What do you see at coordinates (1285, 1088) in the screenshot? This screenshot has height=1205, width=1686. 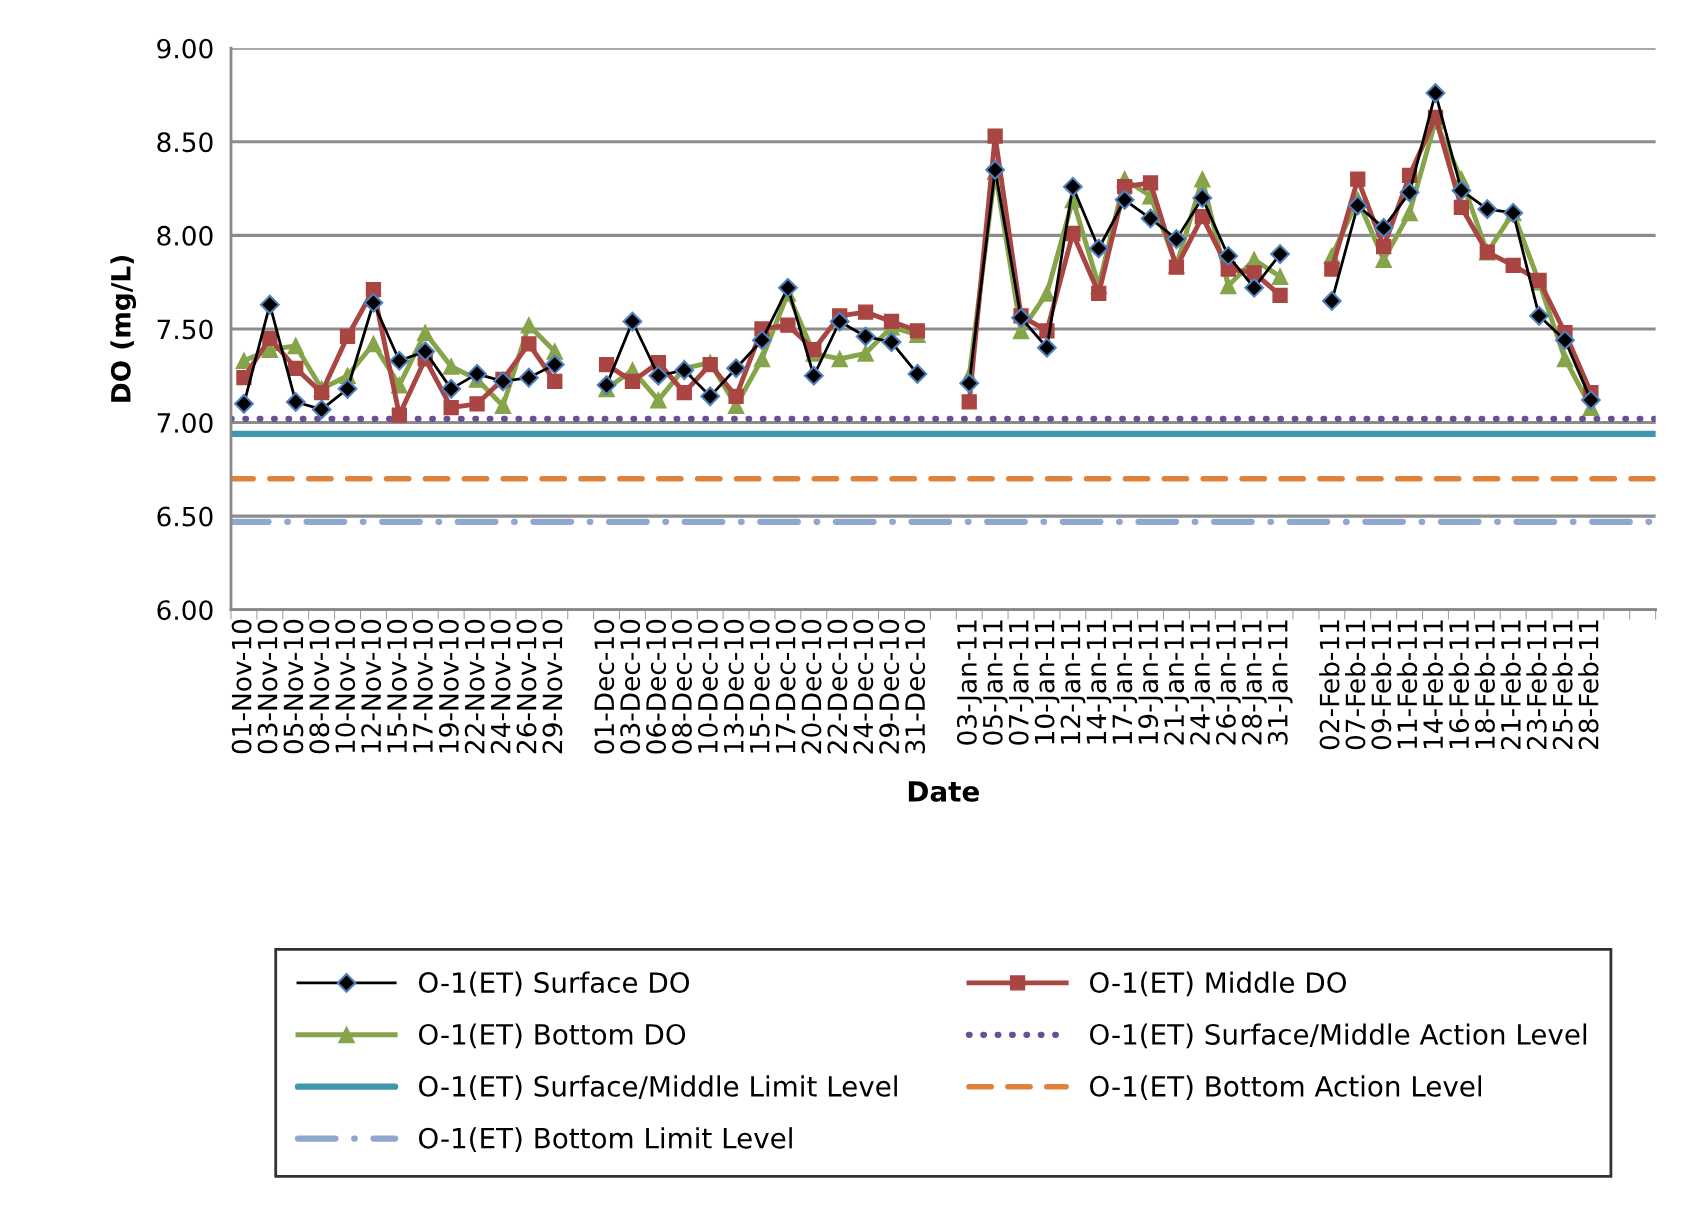 I see `legend-label: O-1(ET) Bottom Action Level` at bounding box center [1285, 1088].